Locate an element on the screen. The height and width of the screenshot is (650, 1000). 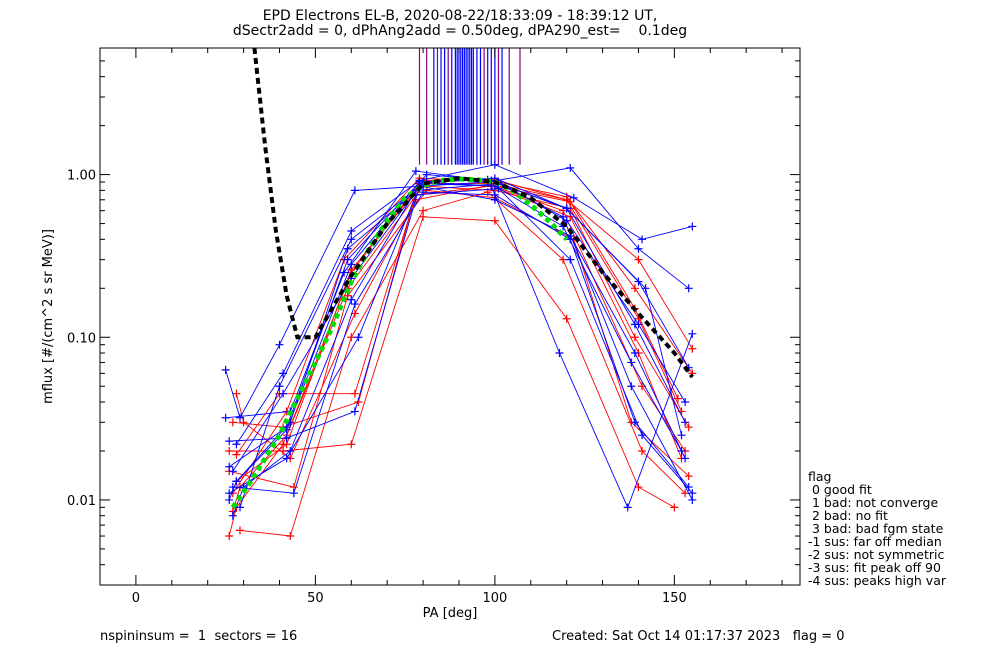
footer-spin-info: nspininsum = 1 sectors = 16 is located at coordinates (199, 636).